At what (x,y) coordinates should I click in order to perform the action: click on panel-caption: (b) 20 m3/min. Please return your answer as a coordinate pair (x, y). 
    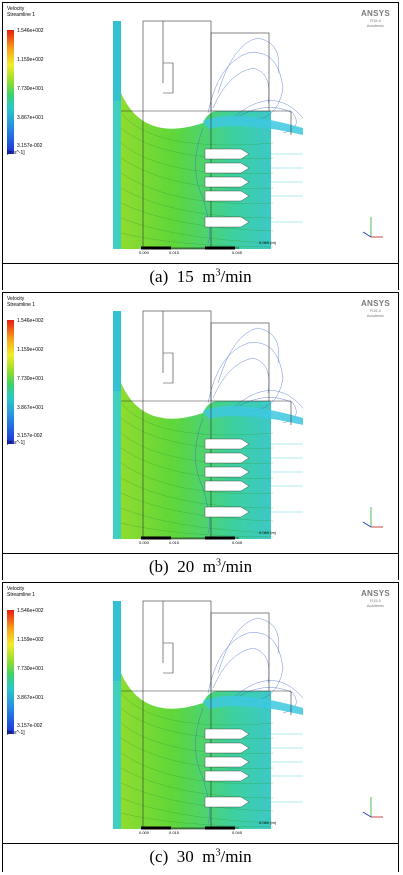
    Looking at the image, I should click on (200, 566).